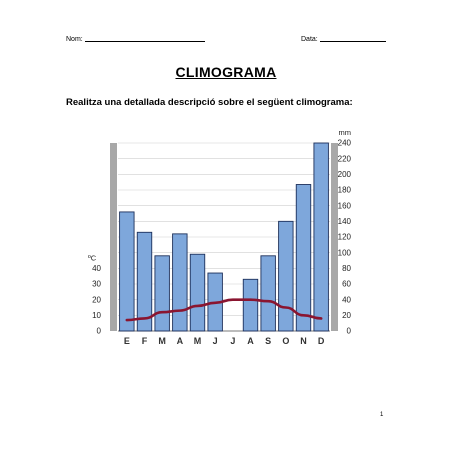 Image resolution: width=452 pixels, height=452 pixels. I want to click on left-axis-tick-label: 40, so click(96, 268).